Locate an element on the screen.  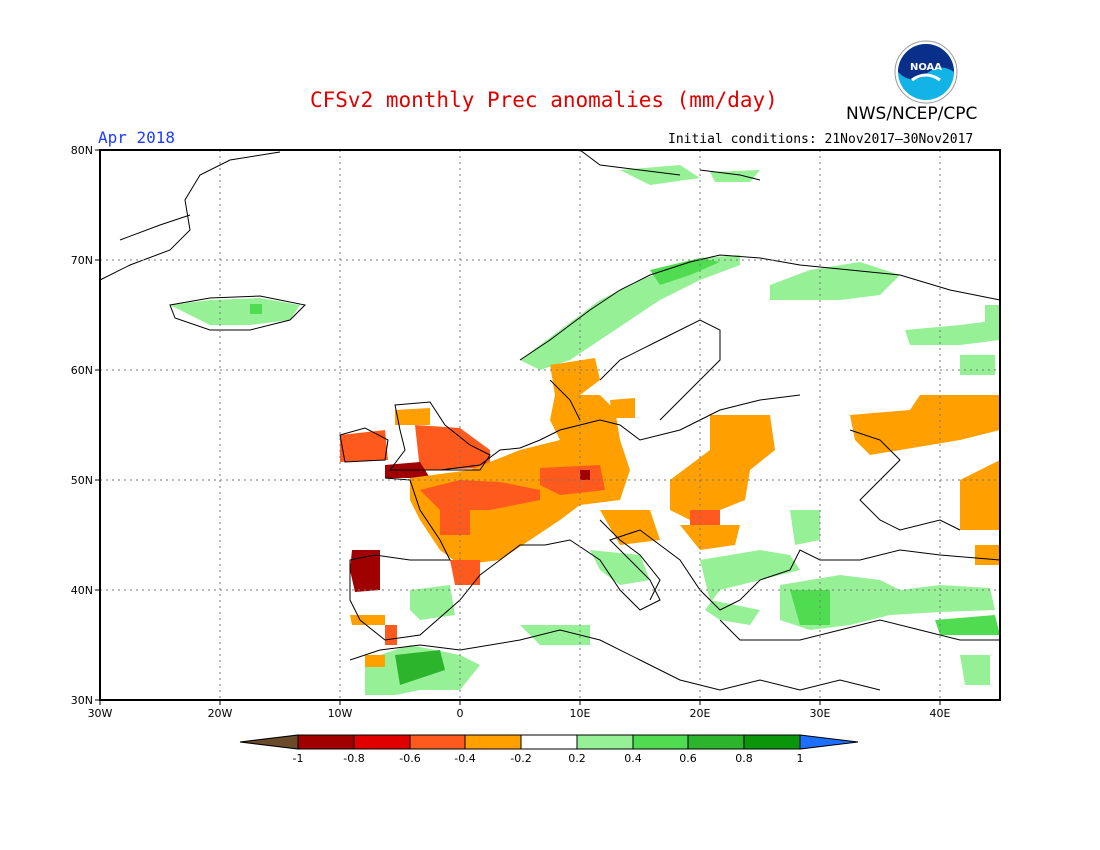
legend-label: -0.2 is located at coordinates (520, 758).